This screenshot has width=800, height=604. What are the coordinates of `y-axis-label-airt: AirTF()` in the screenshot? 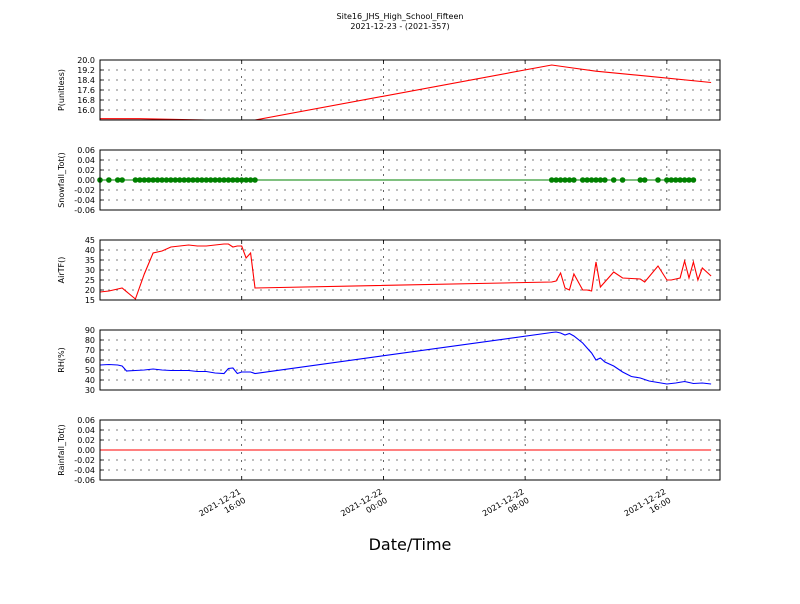 It's located at (61, 270).